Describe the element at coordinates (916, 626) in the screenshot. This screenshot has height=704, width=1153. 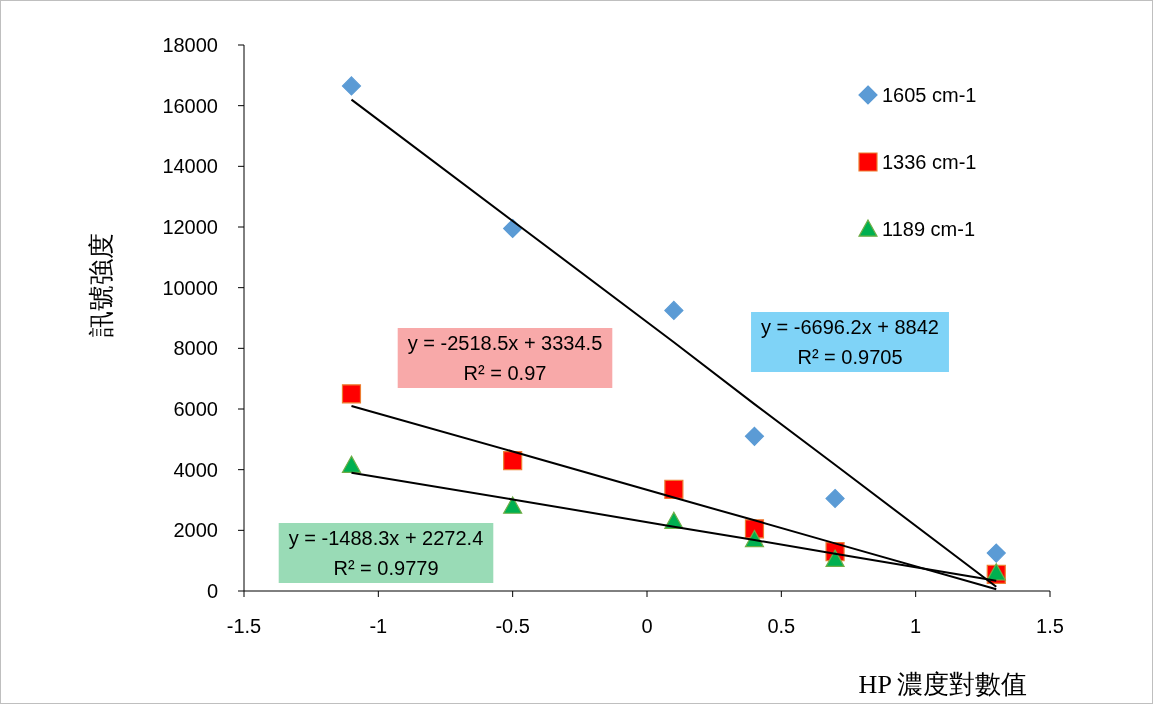
I see `x-tick-label: 1` at that location.